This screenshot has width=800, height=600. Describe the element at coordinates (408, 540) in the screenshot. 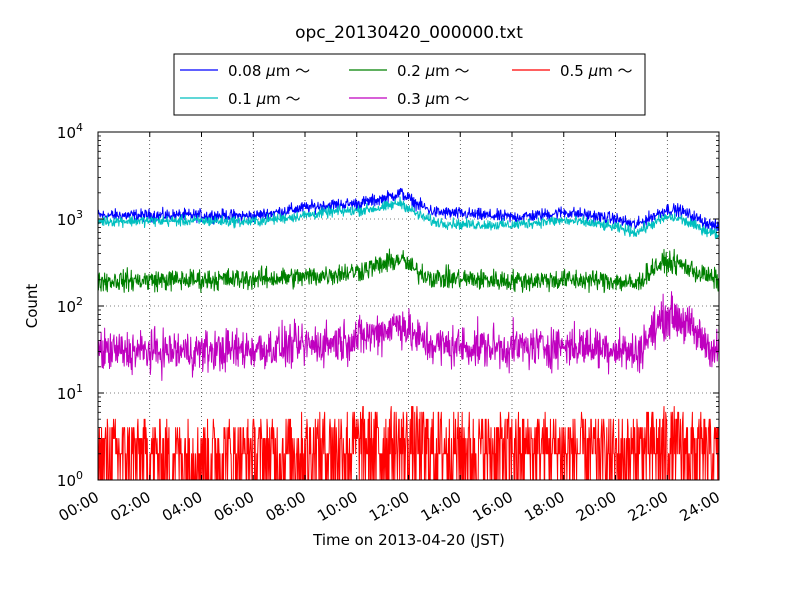

I see `x-axis-label: Time on 2013-04-20 (JST)` at that location.